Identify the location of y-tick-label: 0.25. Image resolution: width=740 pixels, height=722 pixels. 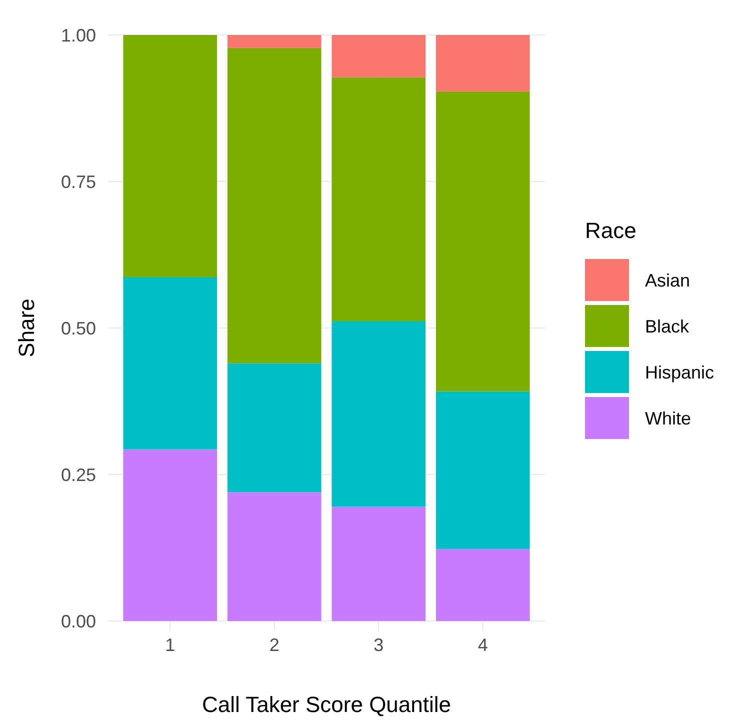
(78, 474).